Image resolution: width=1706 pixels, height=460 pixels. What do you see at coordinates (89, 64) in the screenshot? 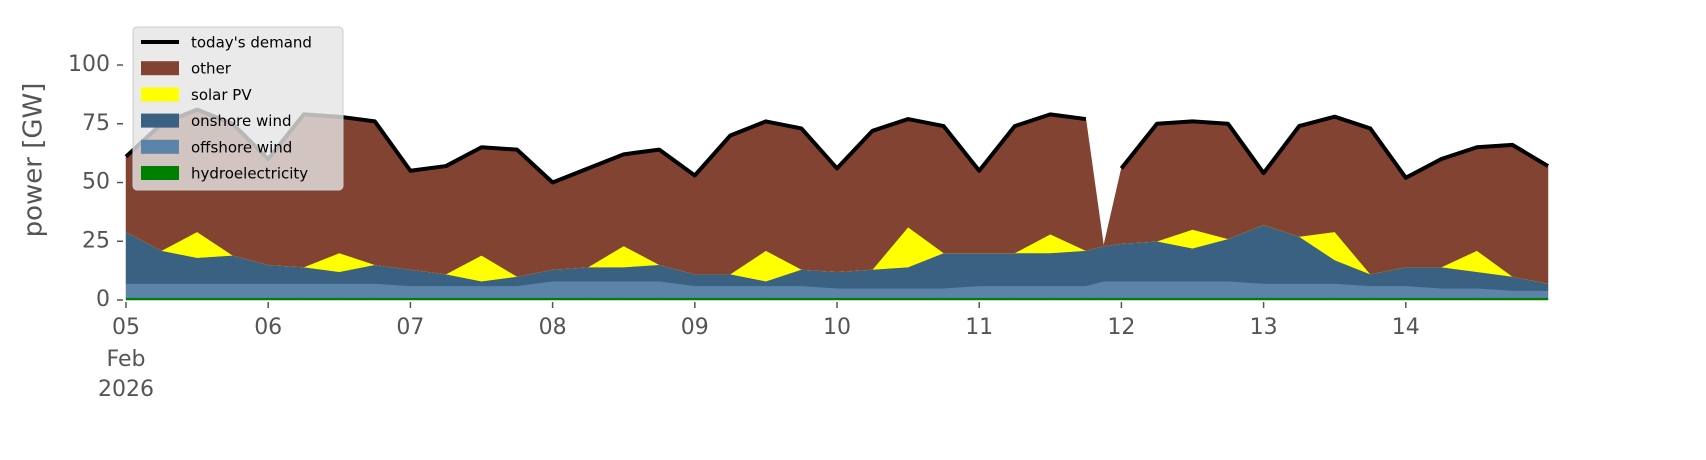
I see `y-tick-label: 100` at bounding box center [89, 64].